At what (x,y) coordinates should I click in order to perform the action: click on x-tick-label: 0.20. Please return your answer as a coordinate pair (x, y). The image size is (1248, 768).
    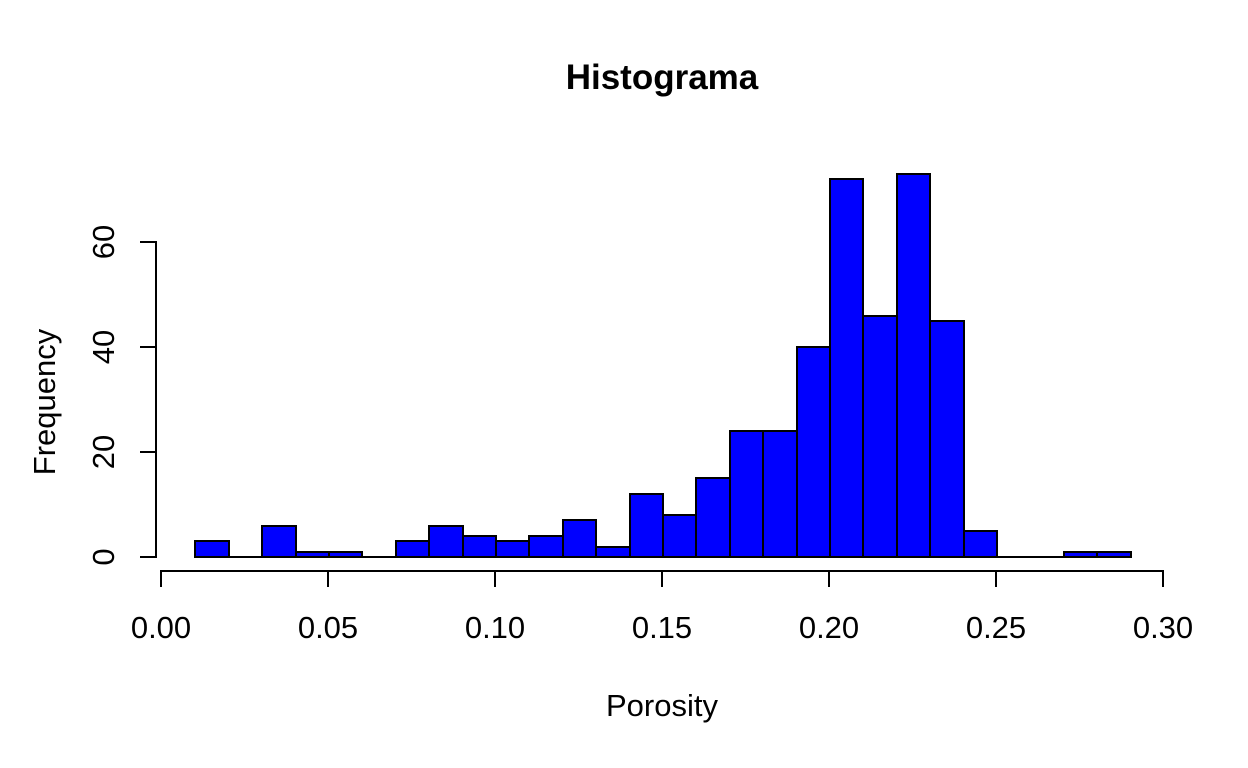
    Looking at the image, I should click on (829, 627).